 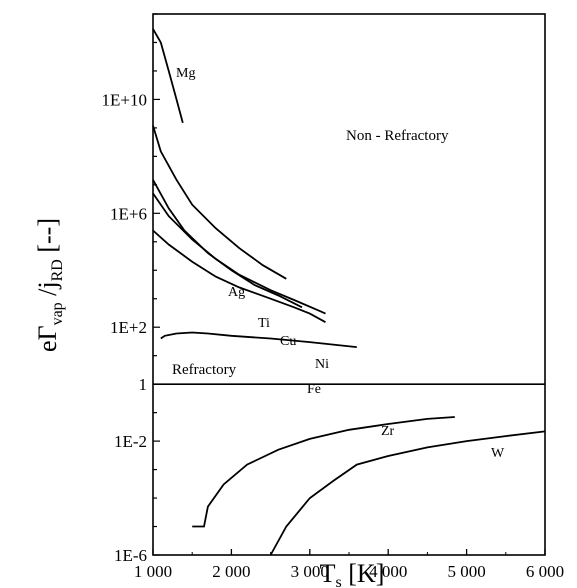 I want to click on refractory-label: Refractory, so click(x=204, y=370).